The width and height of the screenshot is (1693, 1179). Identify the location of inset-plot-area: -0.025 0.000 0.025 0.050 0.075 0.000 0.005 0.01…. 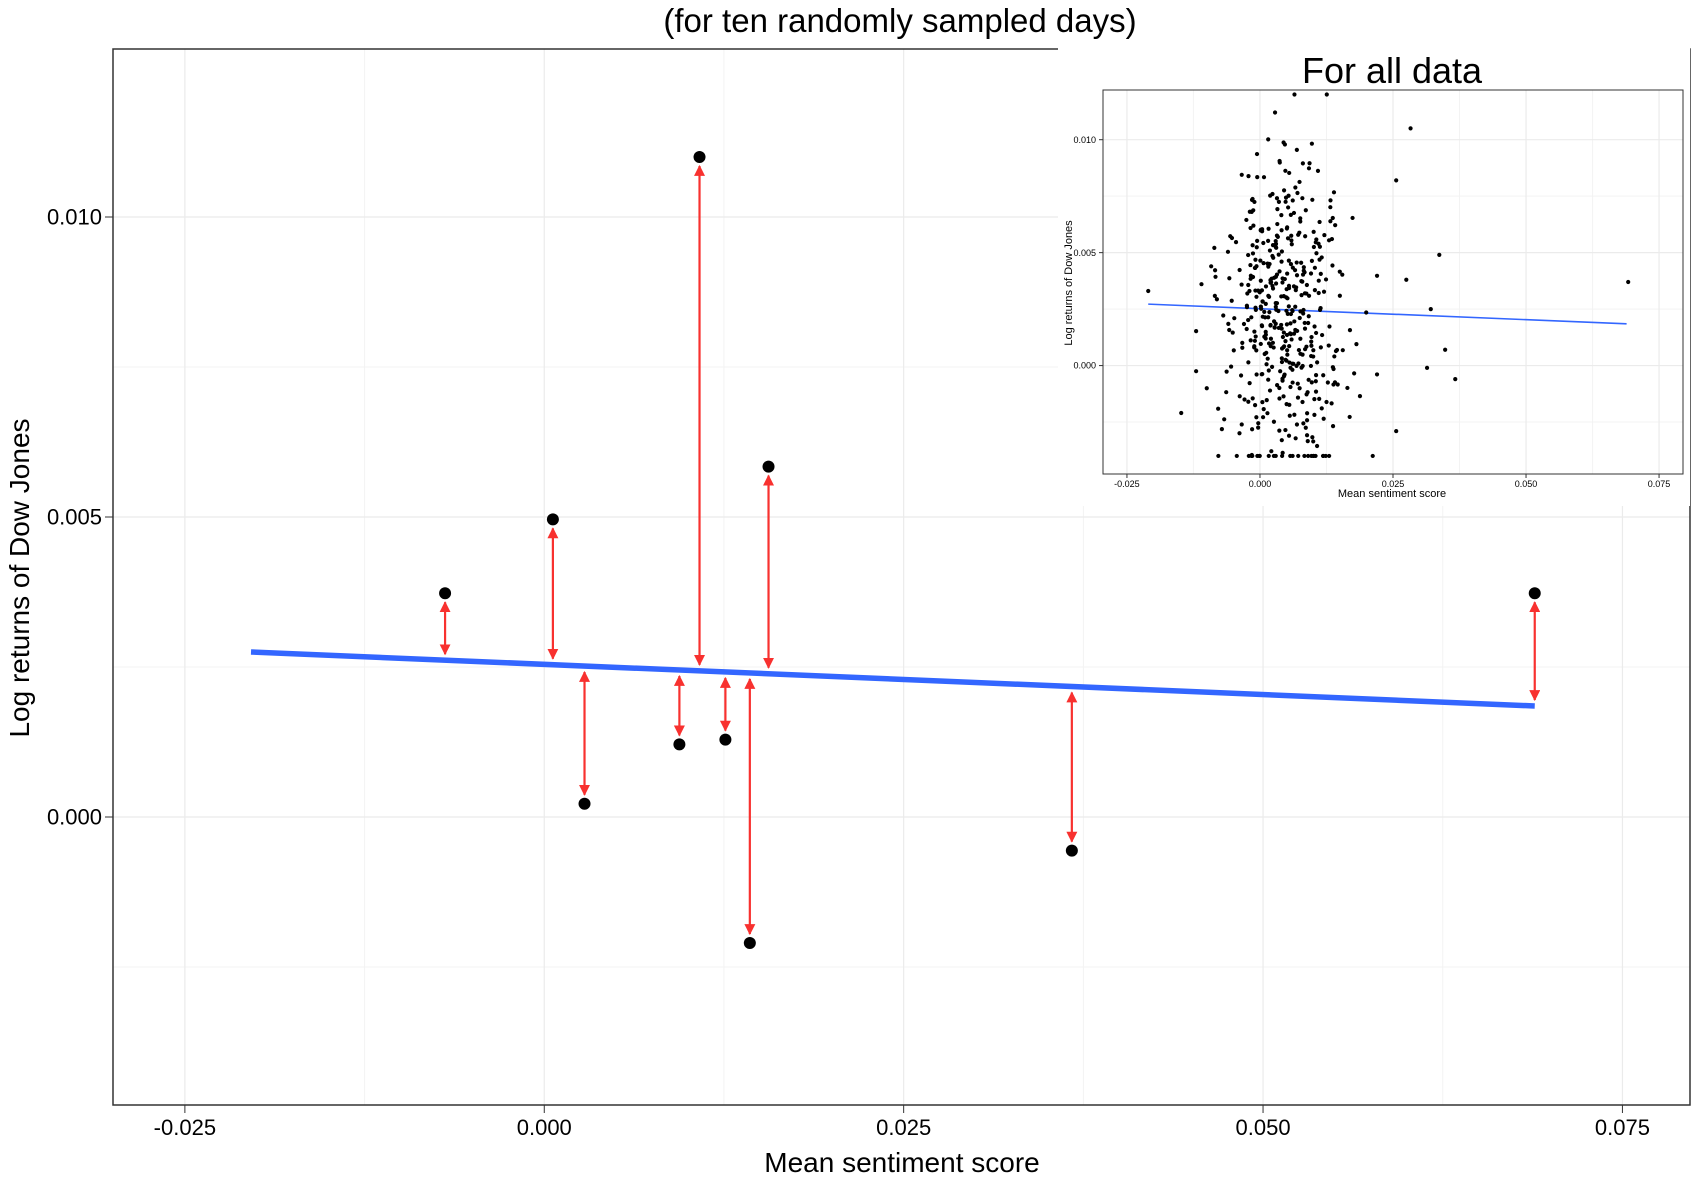
(1378, 289).